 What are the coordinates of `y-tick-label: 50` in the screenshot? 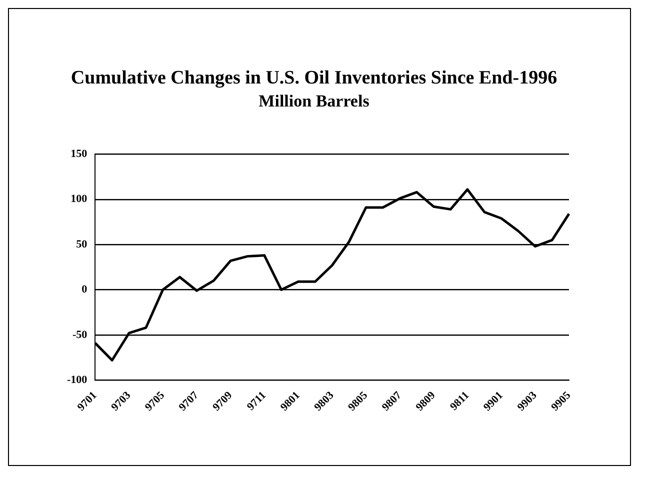 It's located at (82, 244).